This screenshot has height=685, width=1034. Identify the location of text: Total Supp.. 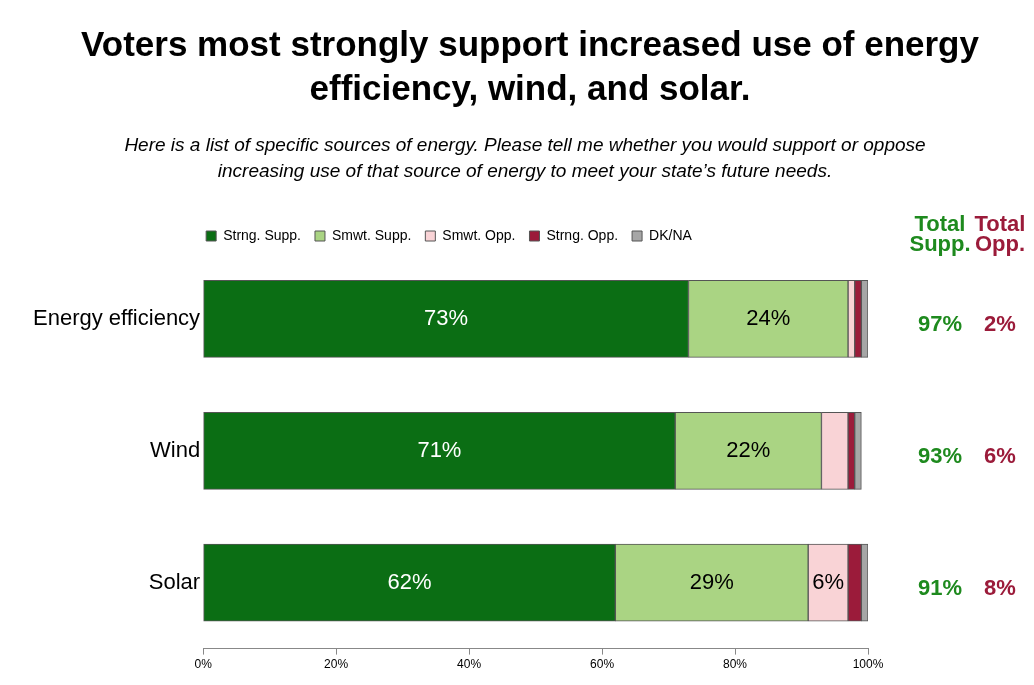
(940, 234).